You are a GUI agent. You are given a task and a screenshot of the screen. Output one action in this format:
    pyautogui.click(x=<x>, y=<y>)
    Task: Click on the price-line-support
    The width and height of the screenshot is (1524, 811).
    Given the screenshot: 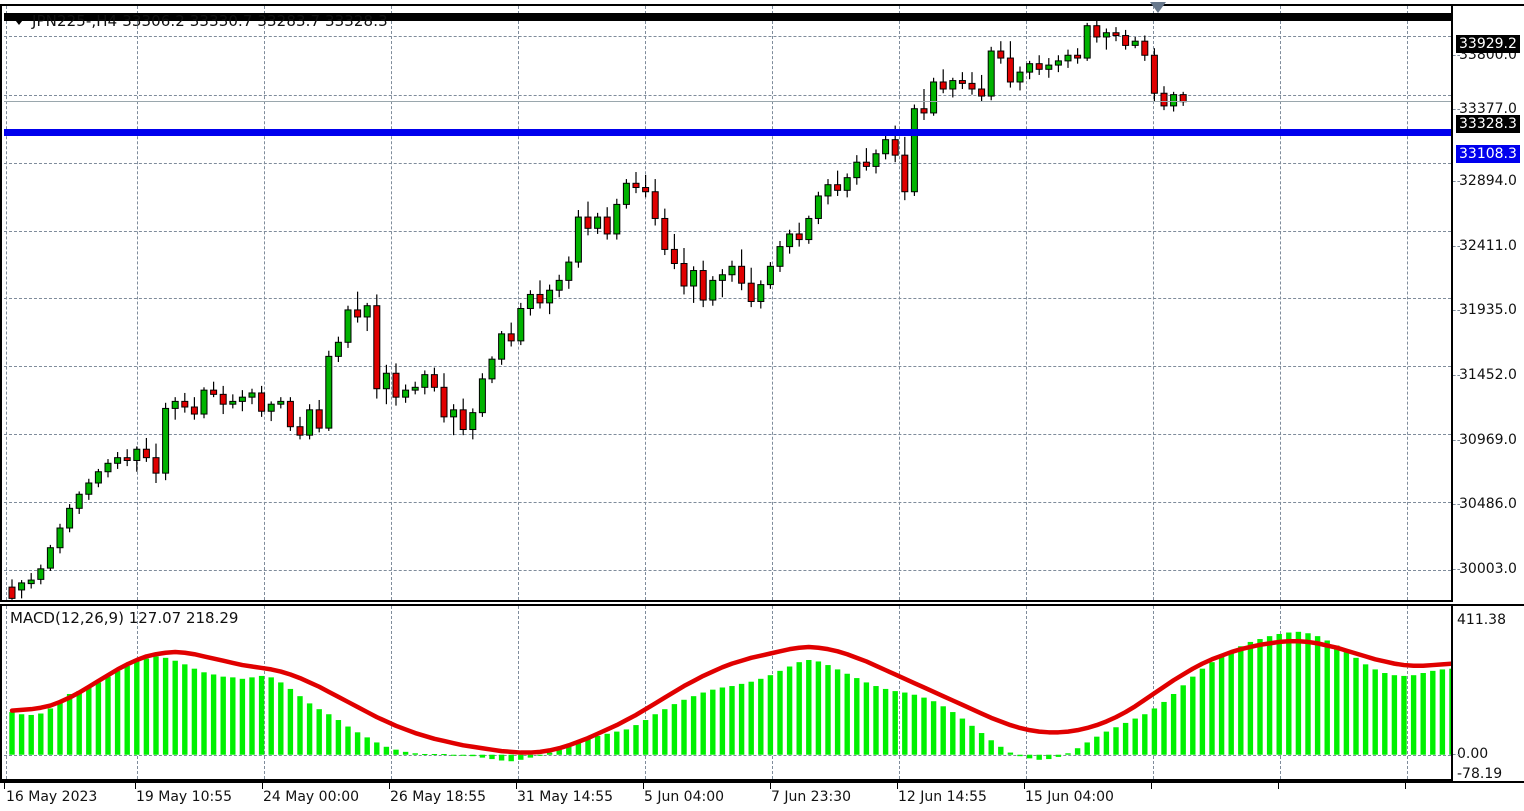 What is the action you would take?
    pyautogui.click(x=727, y=133)
    